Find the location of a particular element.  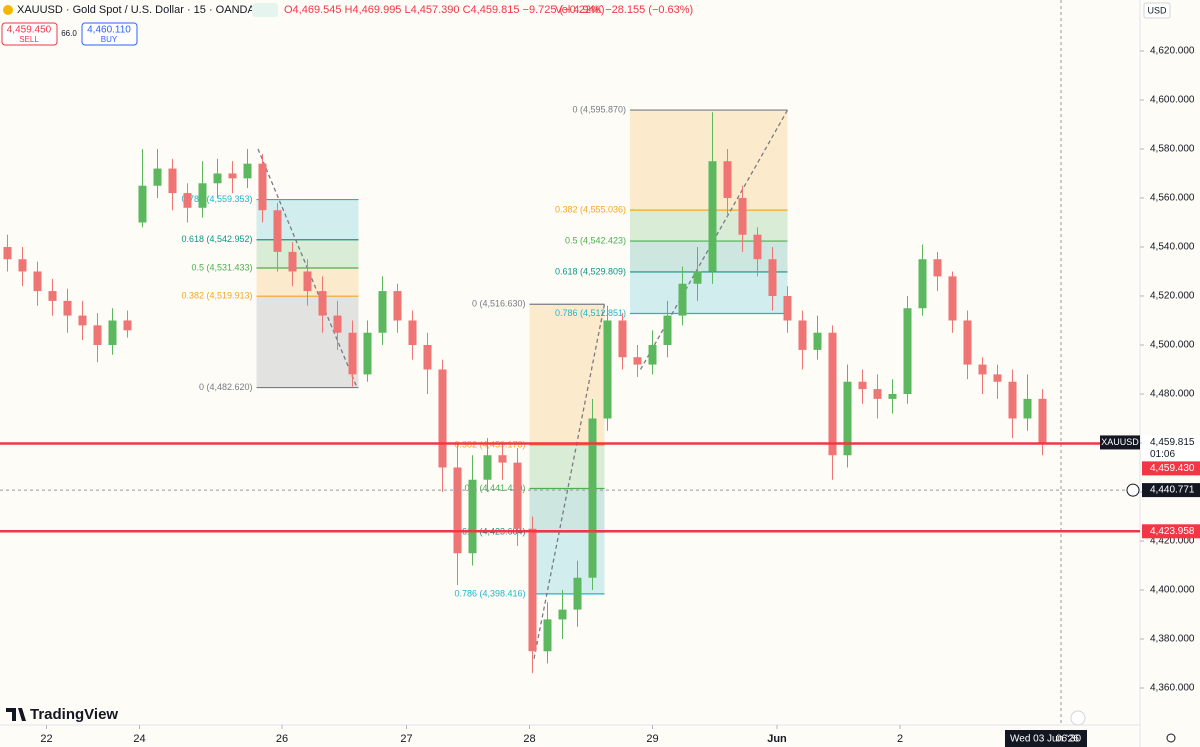

y-tick-label: 4,360.000 is located at coordinates (1172, 688).